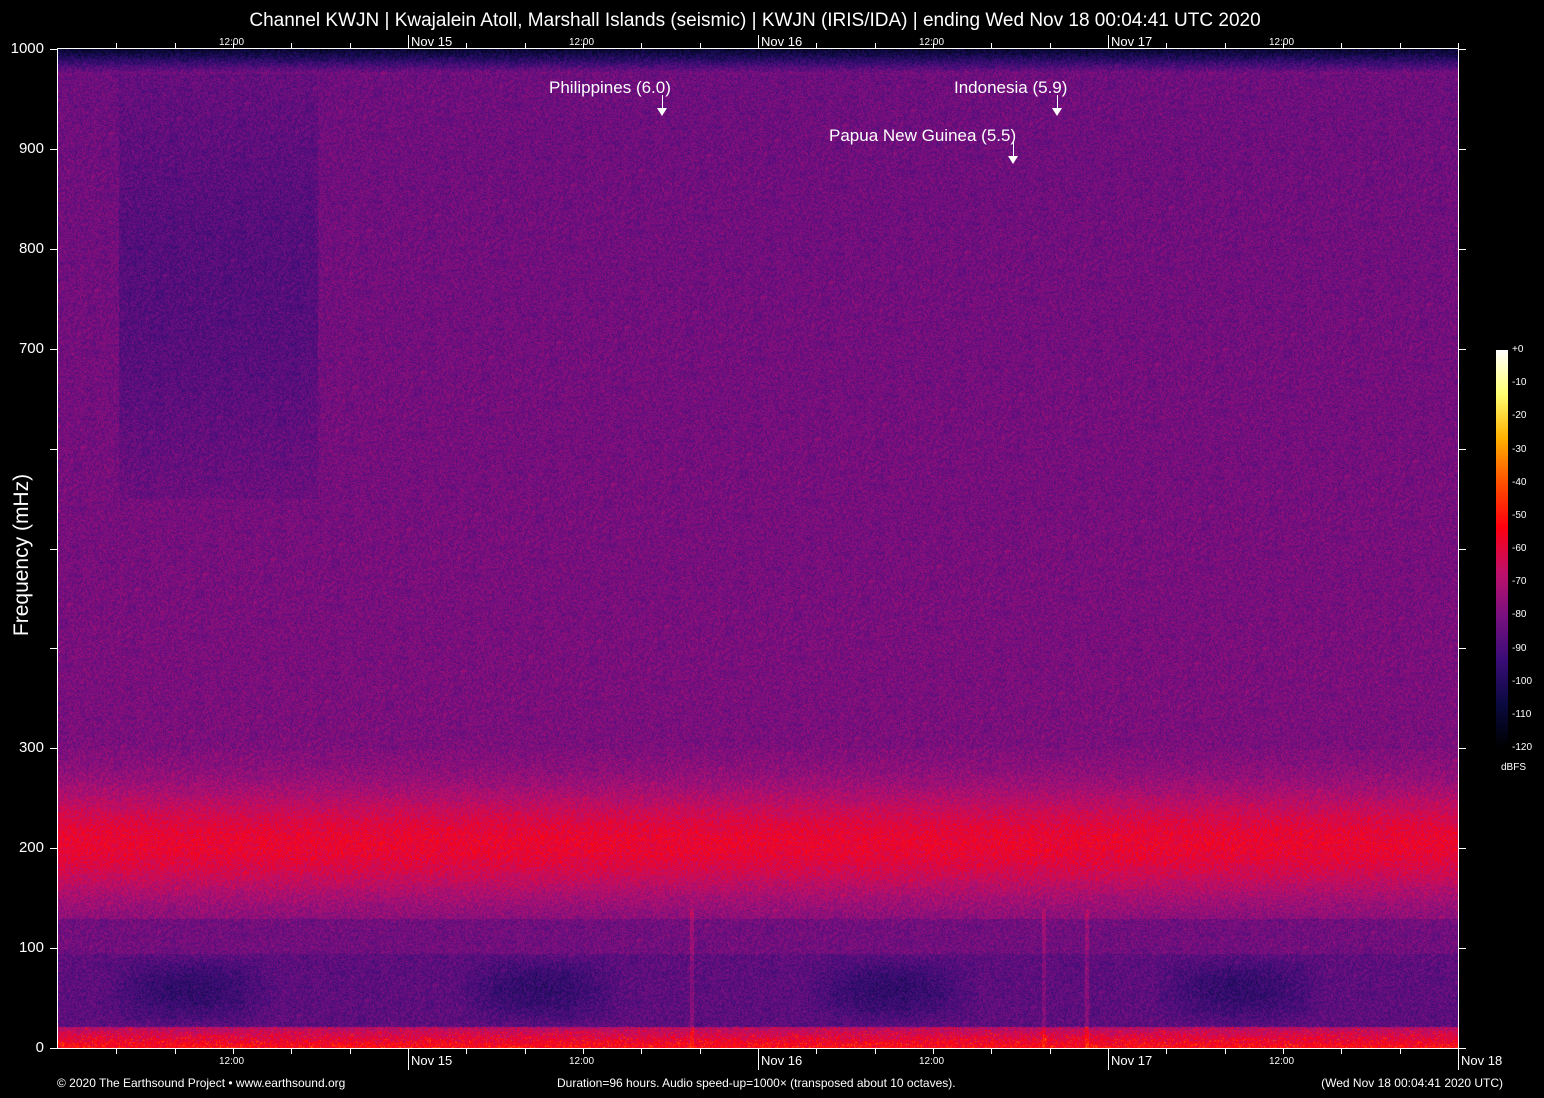  Describe the element at coordinates (27, 48) in the screenshot. I see `y-tick-label: 1000` at that location.